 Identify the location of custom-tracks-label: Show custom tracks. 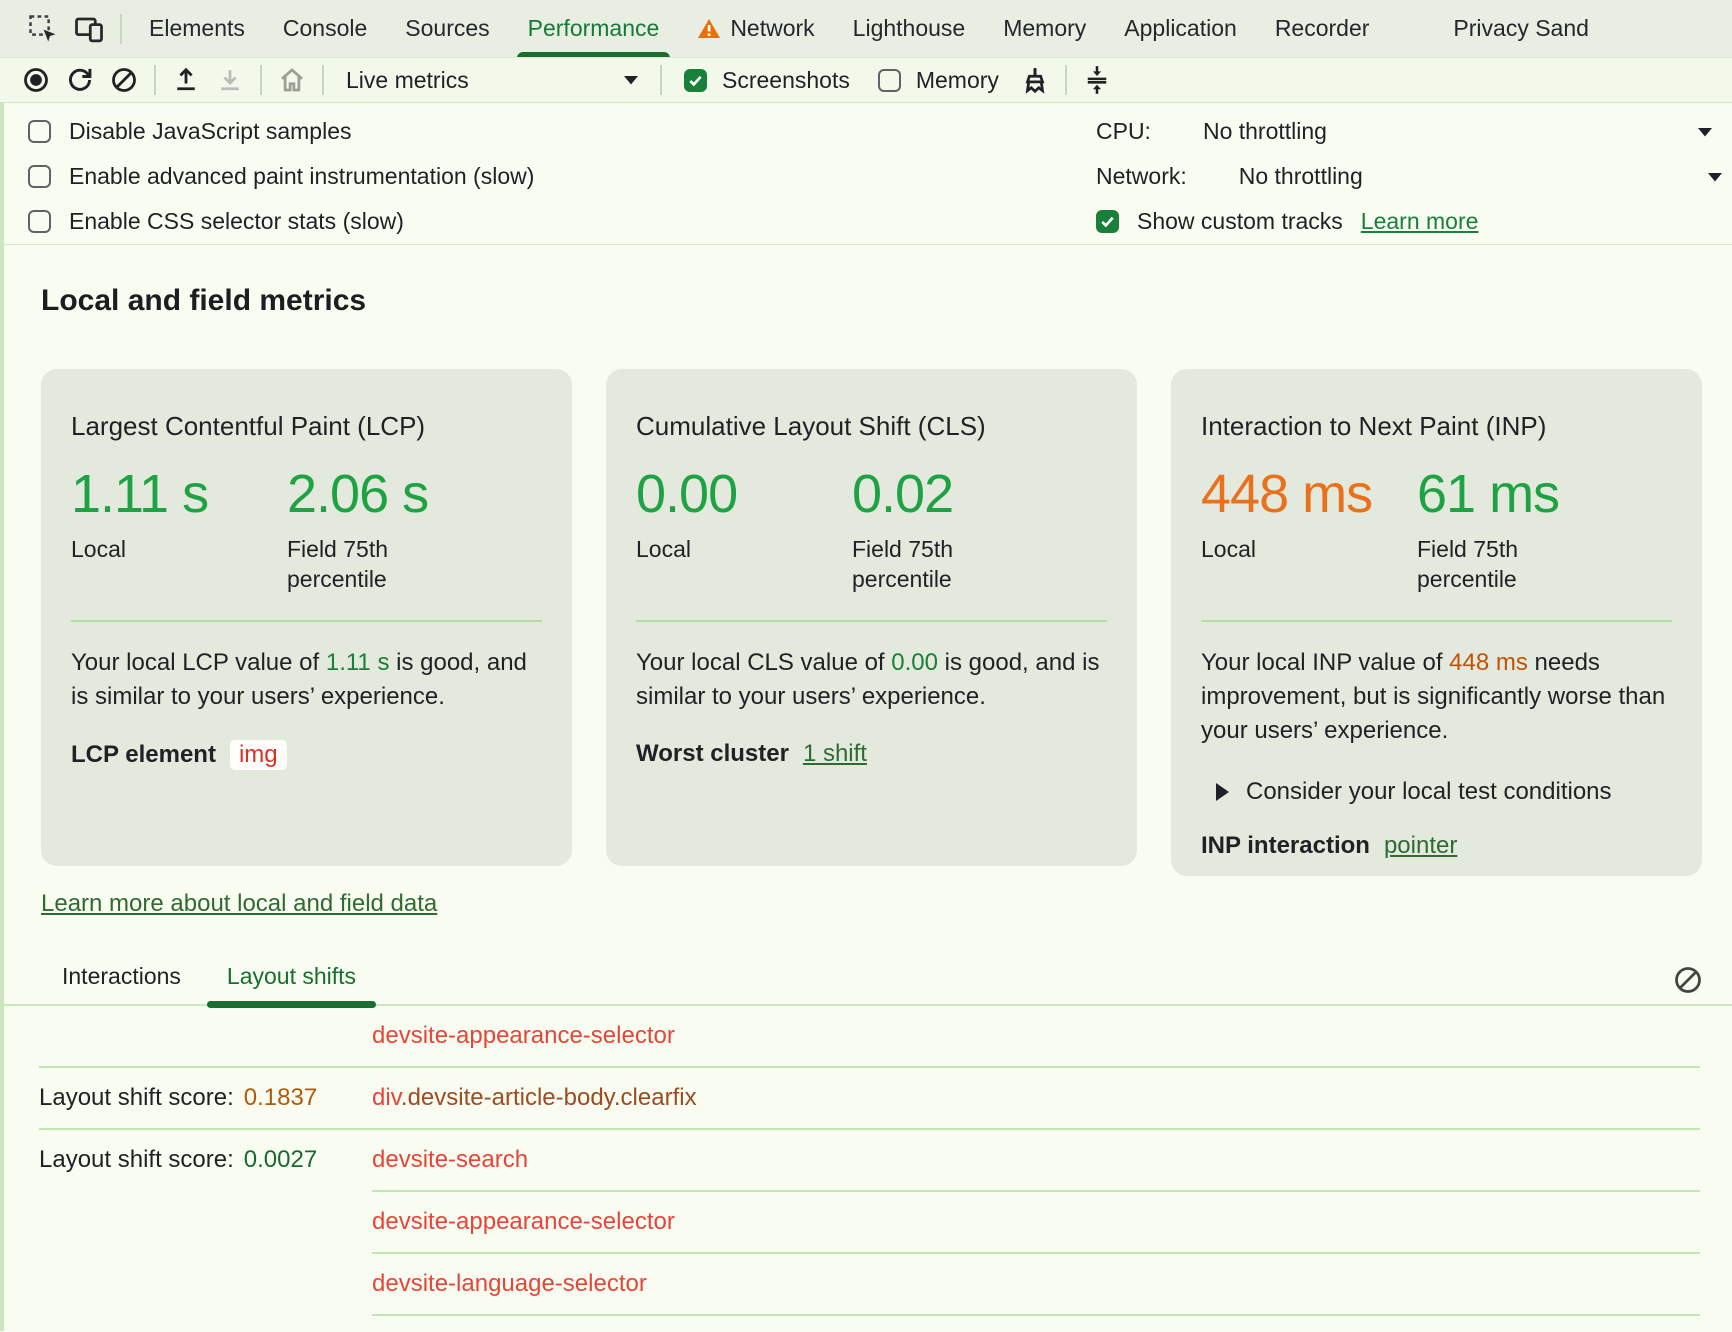
(1240, 221).